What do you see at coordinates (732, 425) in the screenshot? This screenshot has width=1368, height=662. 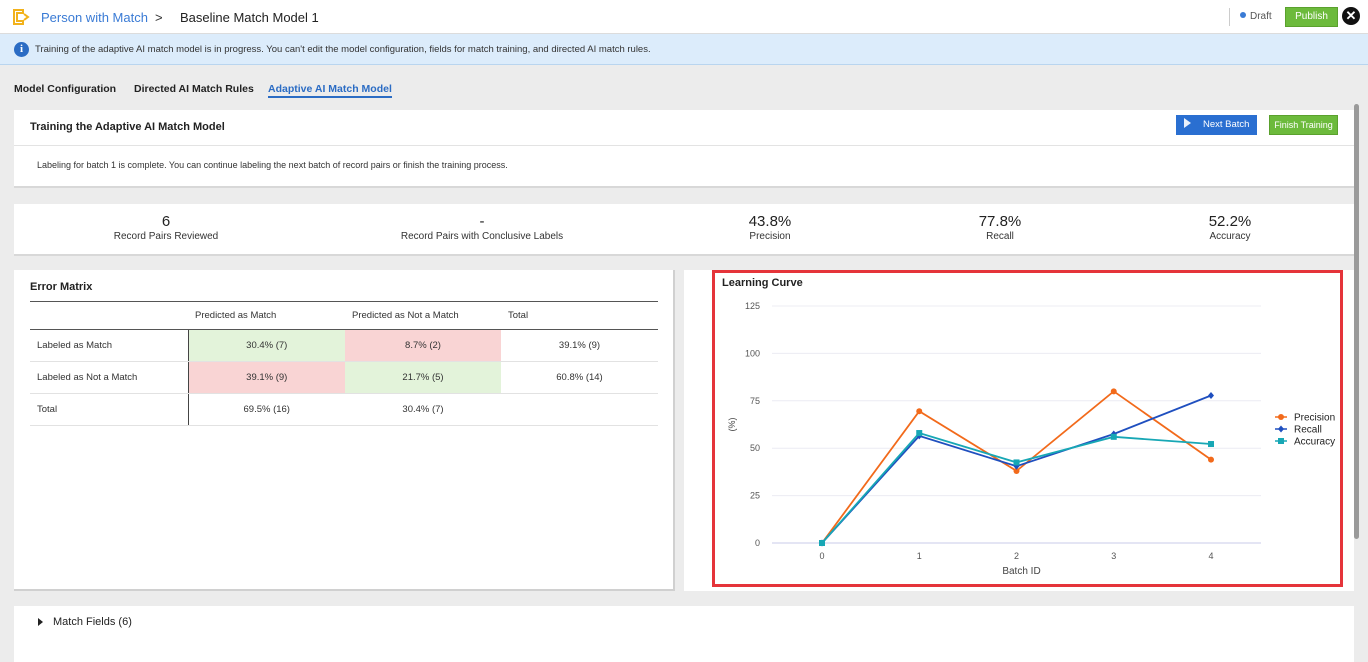 I see `y-axis-label: (%)` at bounding box center [732, 425].